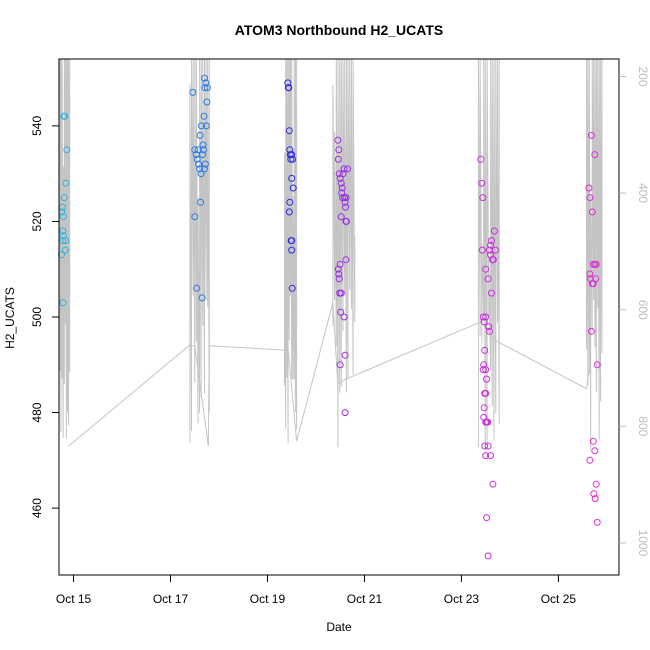  Describe the element at coordinates (37, 412) in the screenshot. I see `y-tick-label: 480` at that location.